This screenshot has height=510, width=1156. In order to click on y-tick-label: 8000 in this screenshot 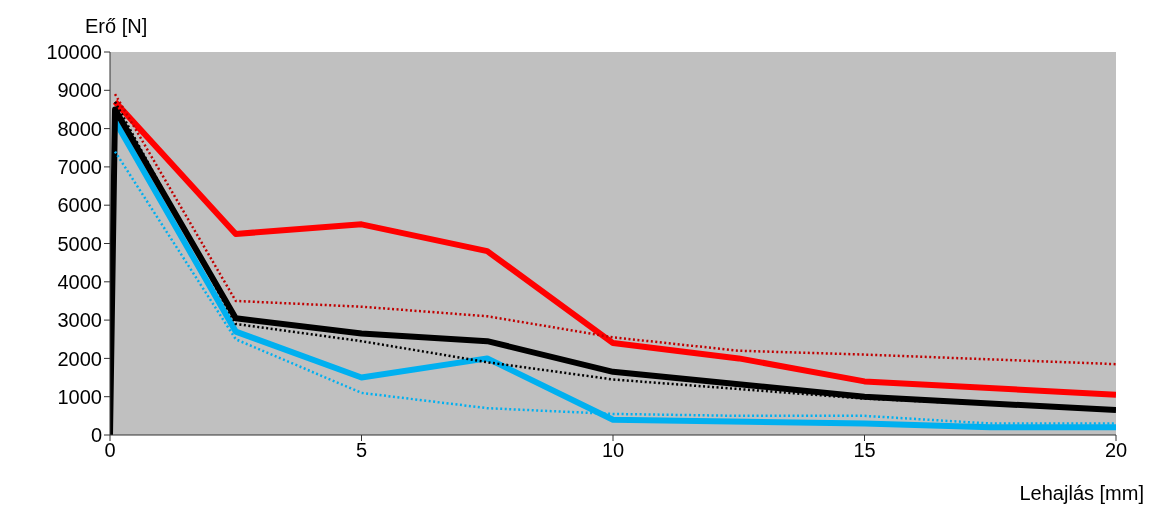, I will do `click(79, 128)`.